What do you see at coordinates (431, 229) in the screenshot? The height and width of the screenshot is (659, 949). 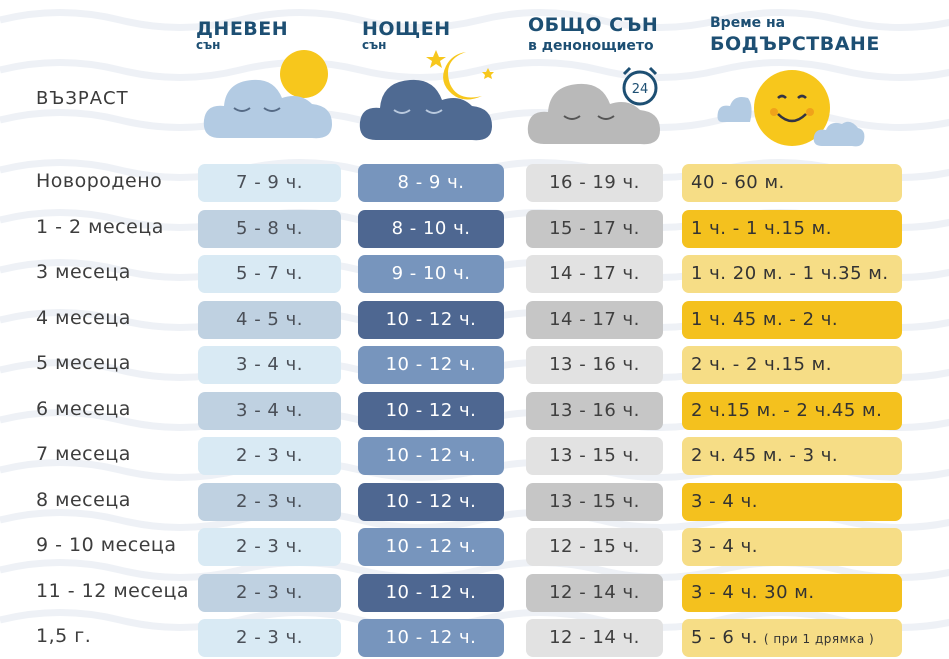 I see `night-sleep-cell: 8 - 10 ч.` at bounding box center [431, 229].